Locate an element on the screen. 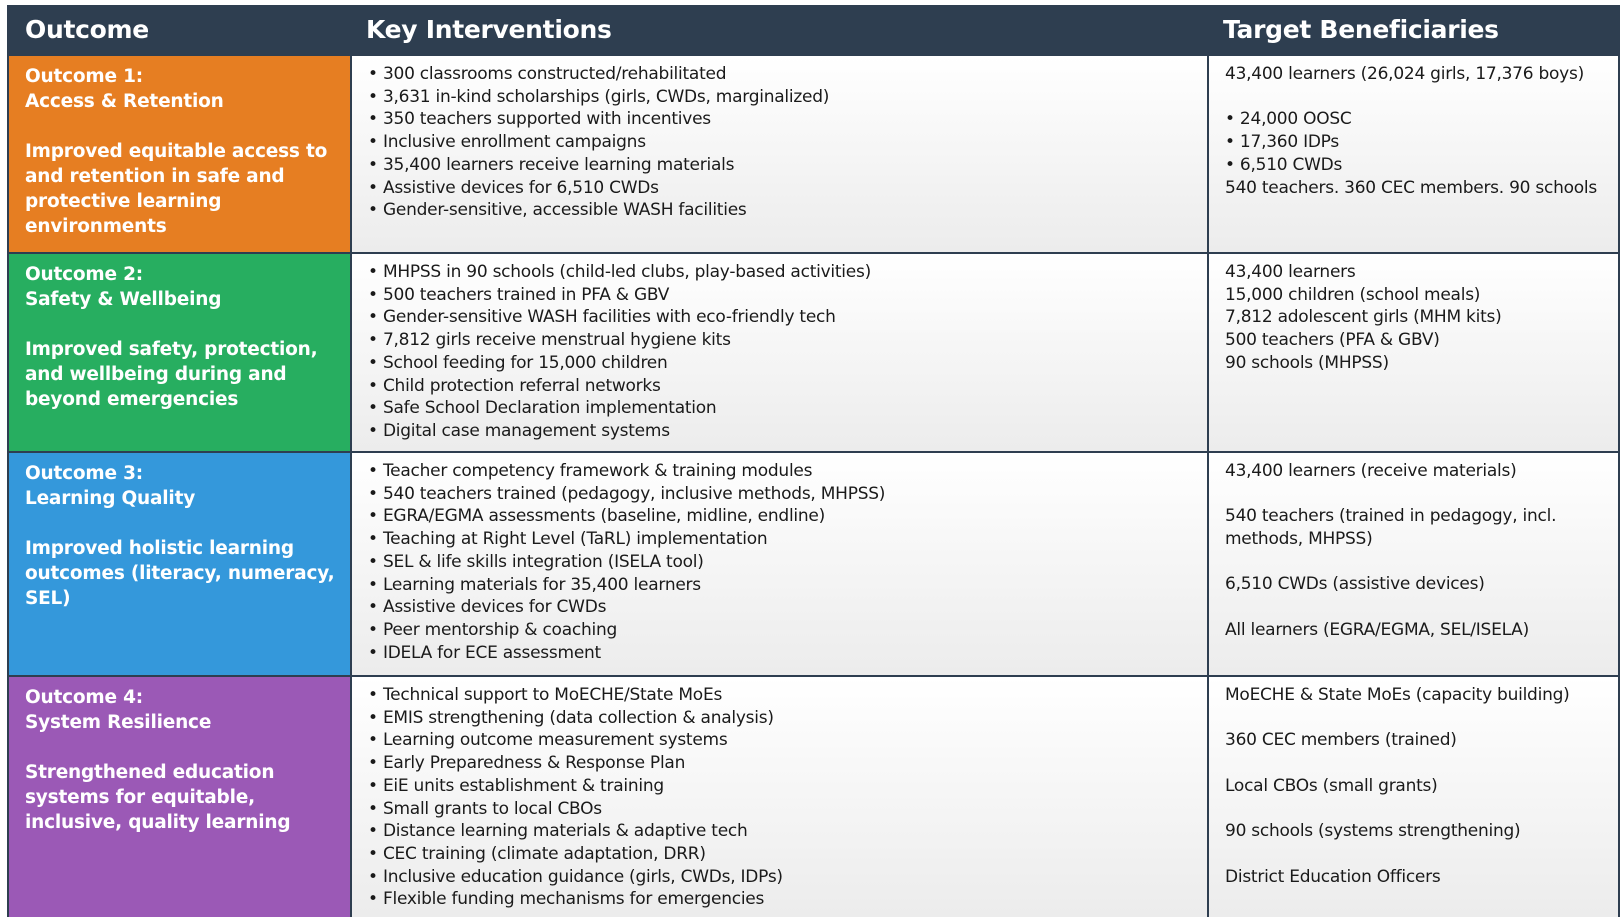 The height and width of the screenshot is (917, 1624). outcome-name: Access & Retention is located at coordinates (124, 101).